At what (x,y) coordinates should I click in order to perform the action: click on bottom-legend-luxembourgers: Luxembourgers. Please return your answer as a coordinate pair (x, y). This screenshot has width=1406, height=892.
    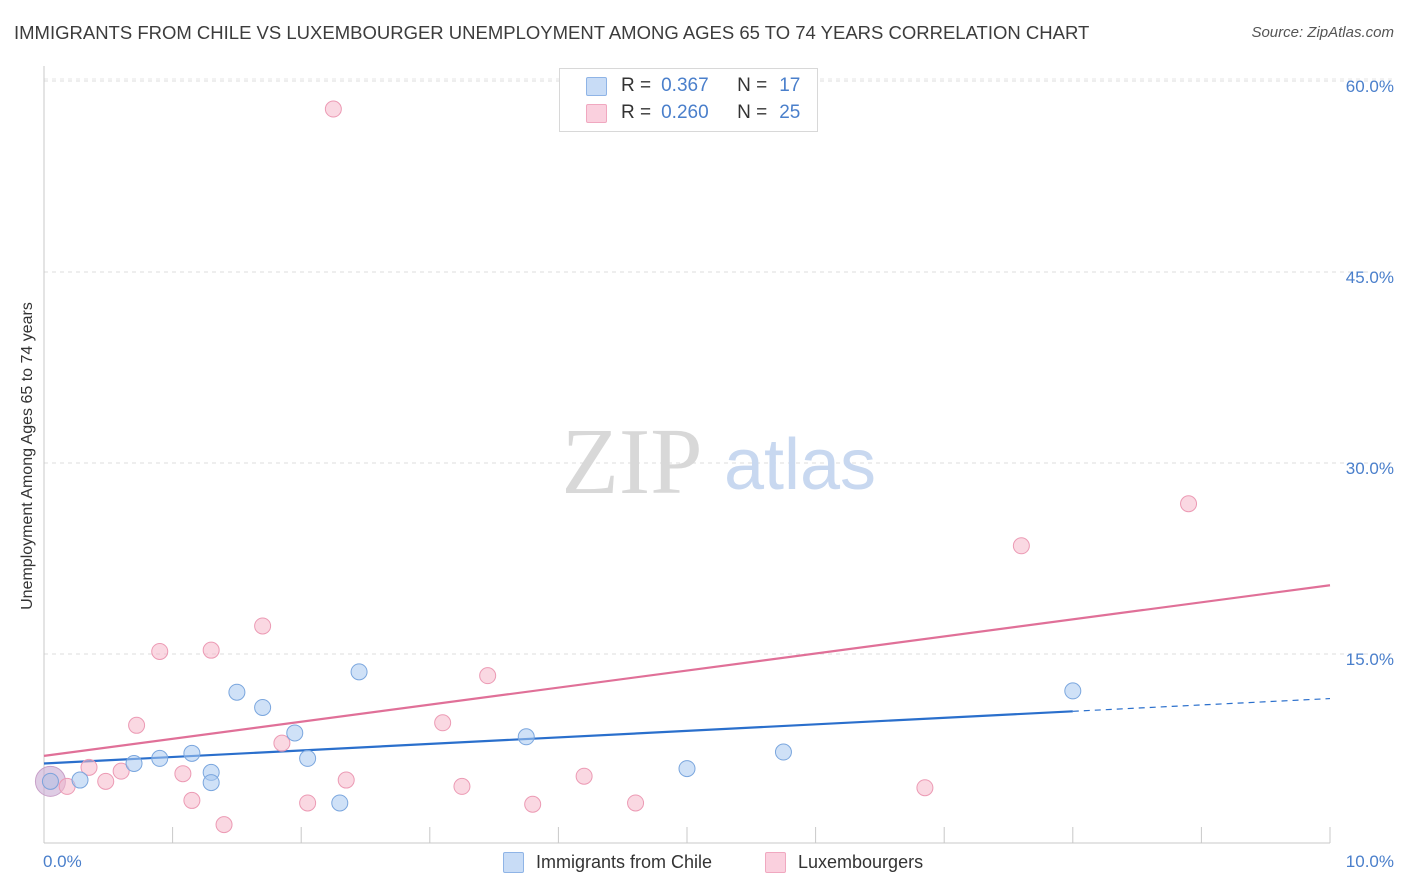
    Looking at the image, I should click on (844, 862).